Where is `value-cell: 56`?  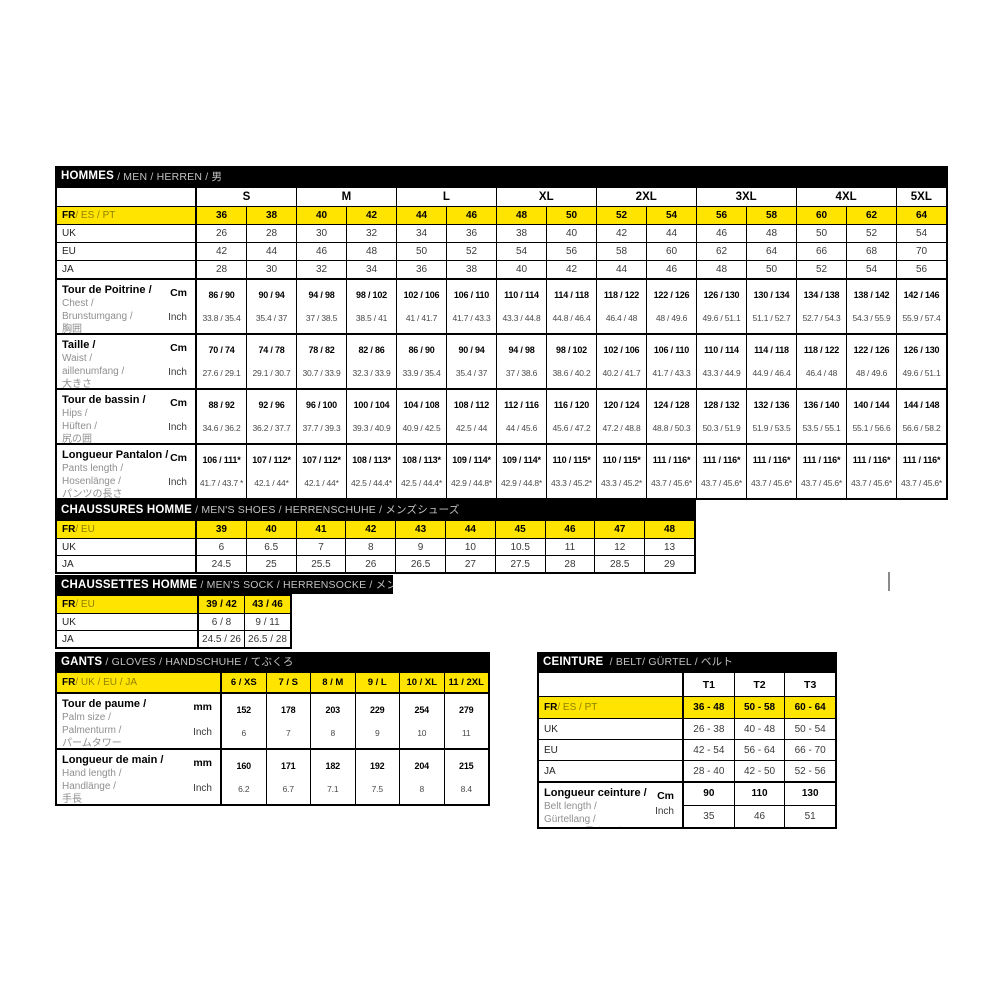 value-cell: 56 is located at coordinates (721, 215).